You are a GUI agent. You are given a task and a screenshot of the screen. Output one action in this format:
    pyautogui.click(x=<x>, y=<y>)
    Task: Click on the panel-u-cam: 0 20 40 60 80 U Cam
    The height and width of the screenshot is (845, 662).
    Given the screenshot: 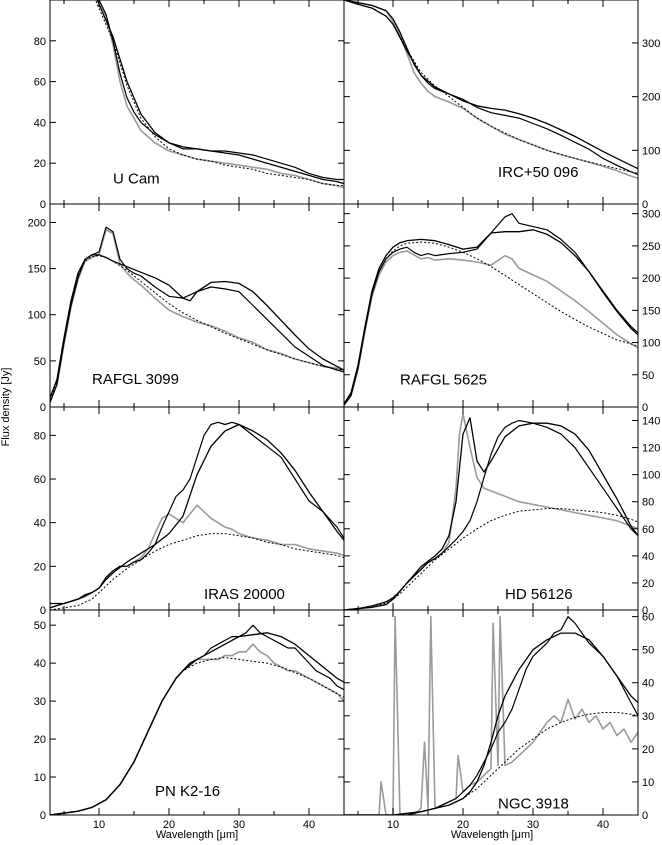 What is the action you would take?
    pyautogui.click(x=189, y=105)
    